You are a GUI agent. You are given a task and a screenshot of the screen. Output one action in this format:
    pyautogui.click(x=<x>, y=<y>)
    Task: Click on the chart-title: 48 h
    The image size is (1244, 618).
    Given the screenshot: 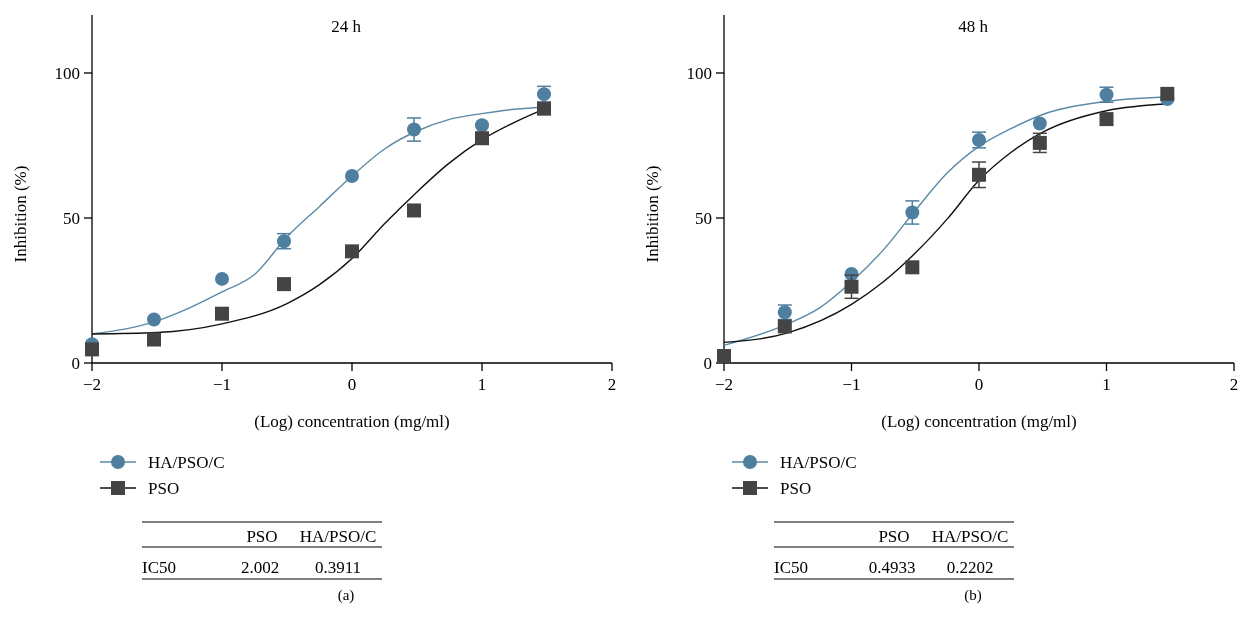 What is the action you would take?
    pyautogui.click(x=973, y=26)
    